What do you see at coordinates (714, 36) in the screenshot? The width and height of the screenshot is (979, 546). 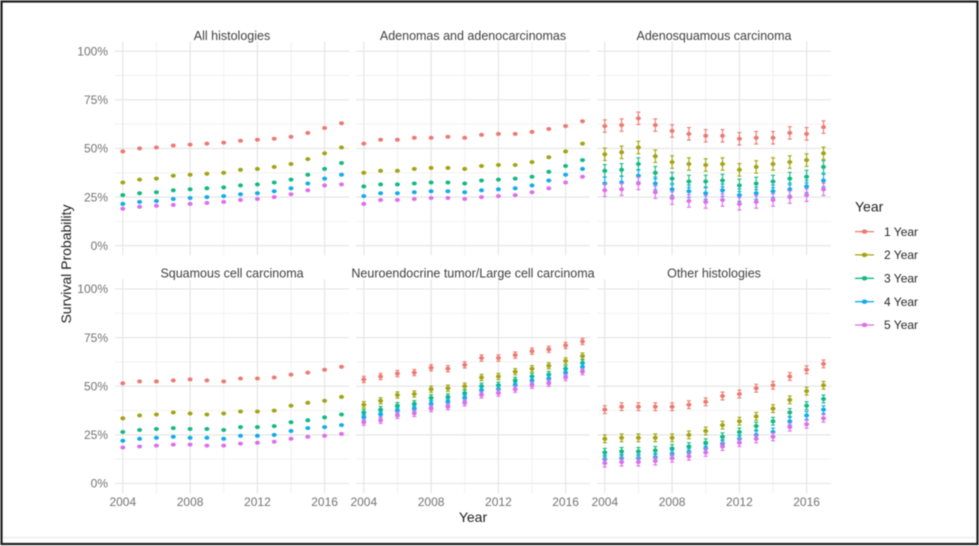 I see `svg-text: Adenosquamous carcinoma` at bounding box center [714, 36].